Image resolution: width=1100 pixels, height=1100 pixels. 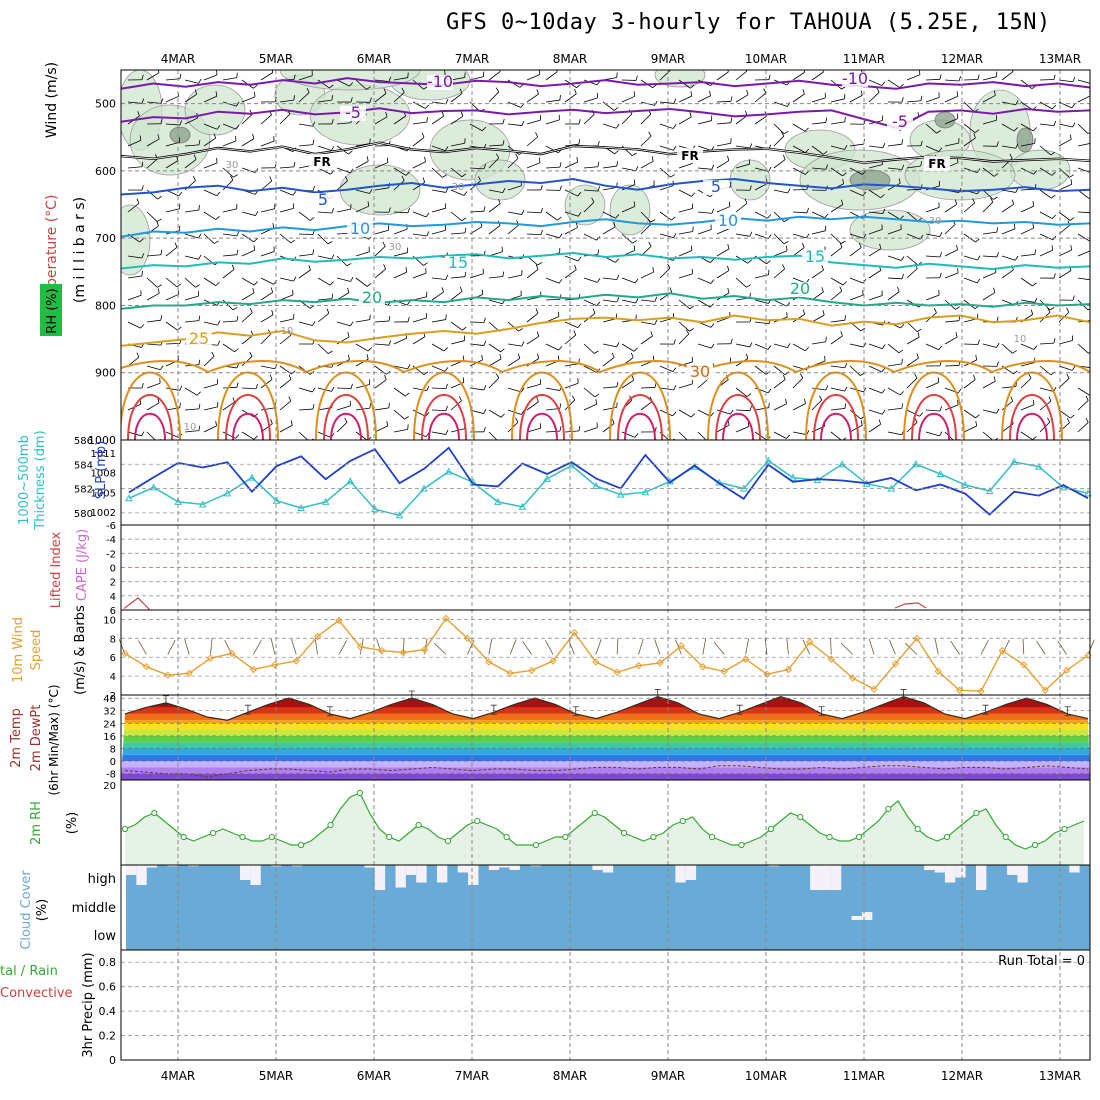 I want to click on contour-label-bg, so click(x=458, y=263).